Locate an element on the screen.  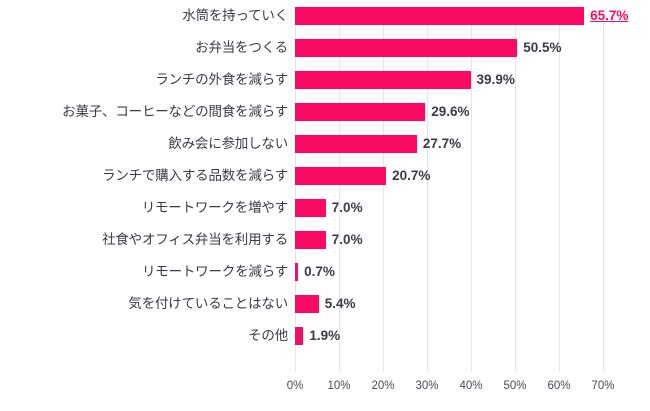
chart-row: お弁当をつくる 50.5% is located at coordinates (325, 48).